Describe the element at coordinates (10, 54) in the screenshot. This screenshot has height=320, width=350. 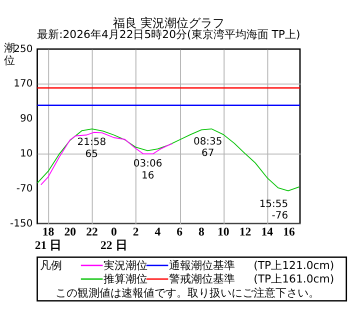
I see `y-axis-title: 潮位` at that location.